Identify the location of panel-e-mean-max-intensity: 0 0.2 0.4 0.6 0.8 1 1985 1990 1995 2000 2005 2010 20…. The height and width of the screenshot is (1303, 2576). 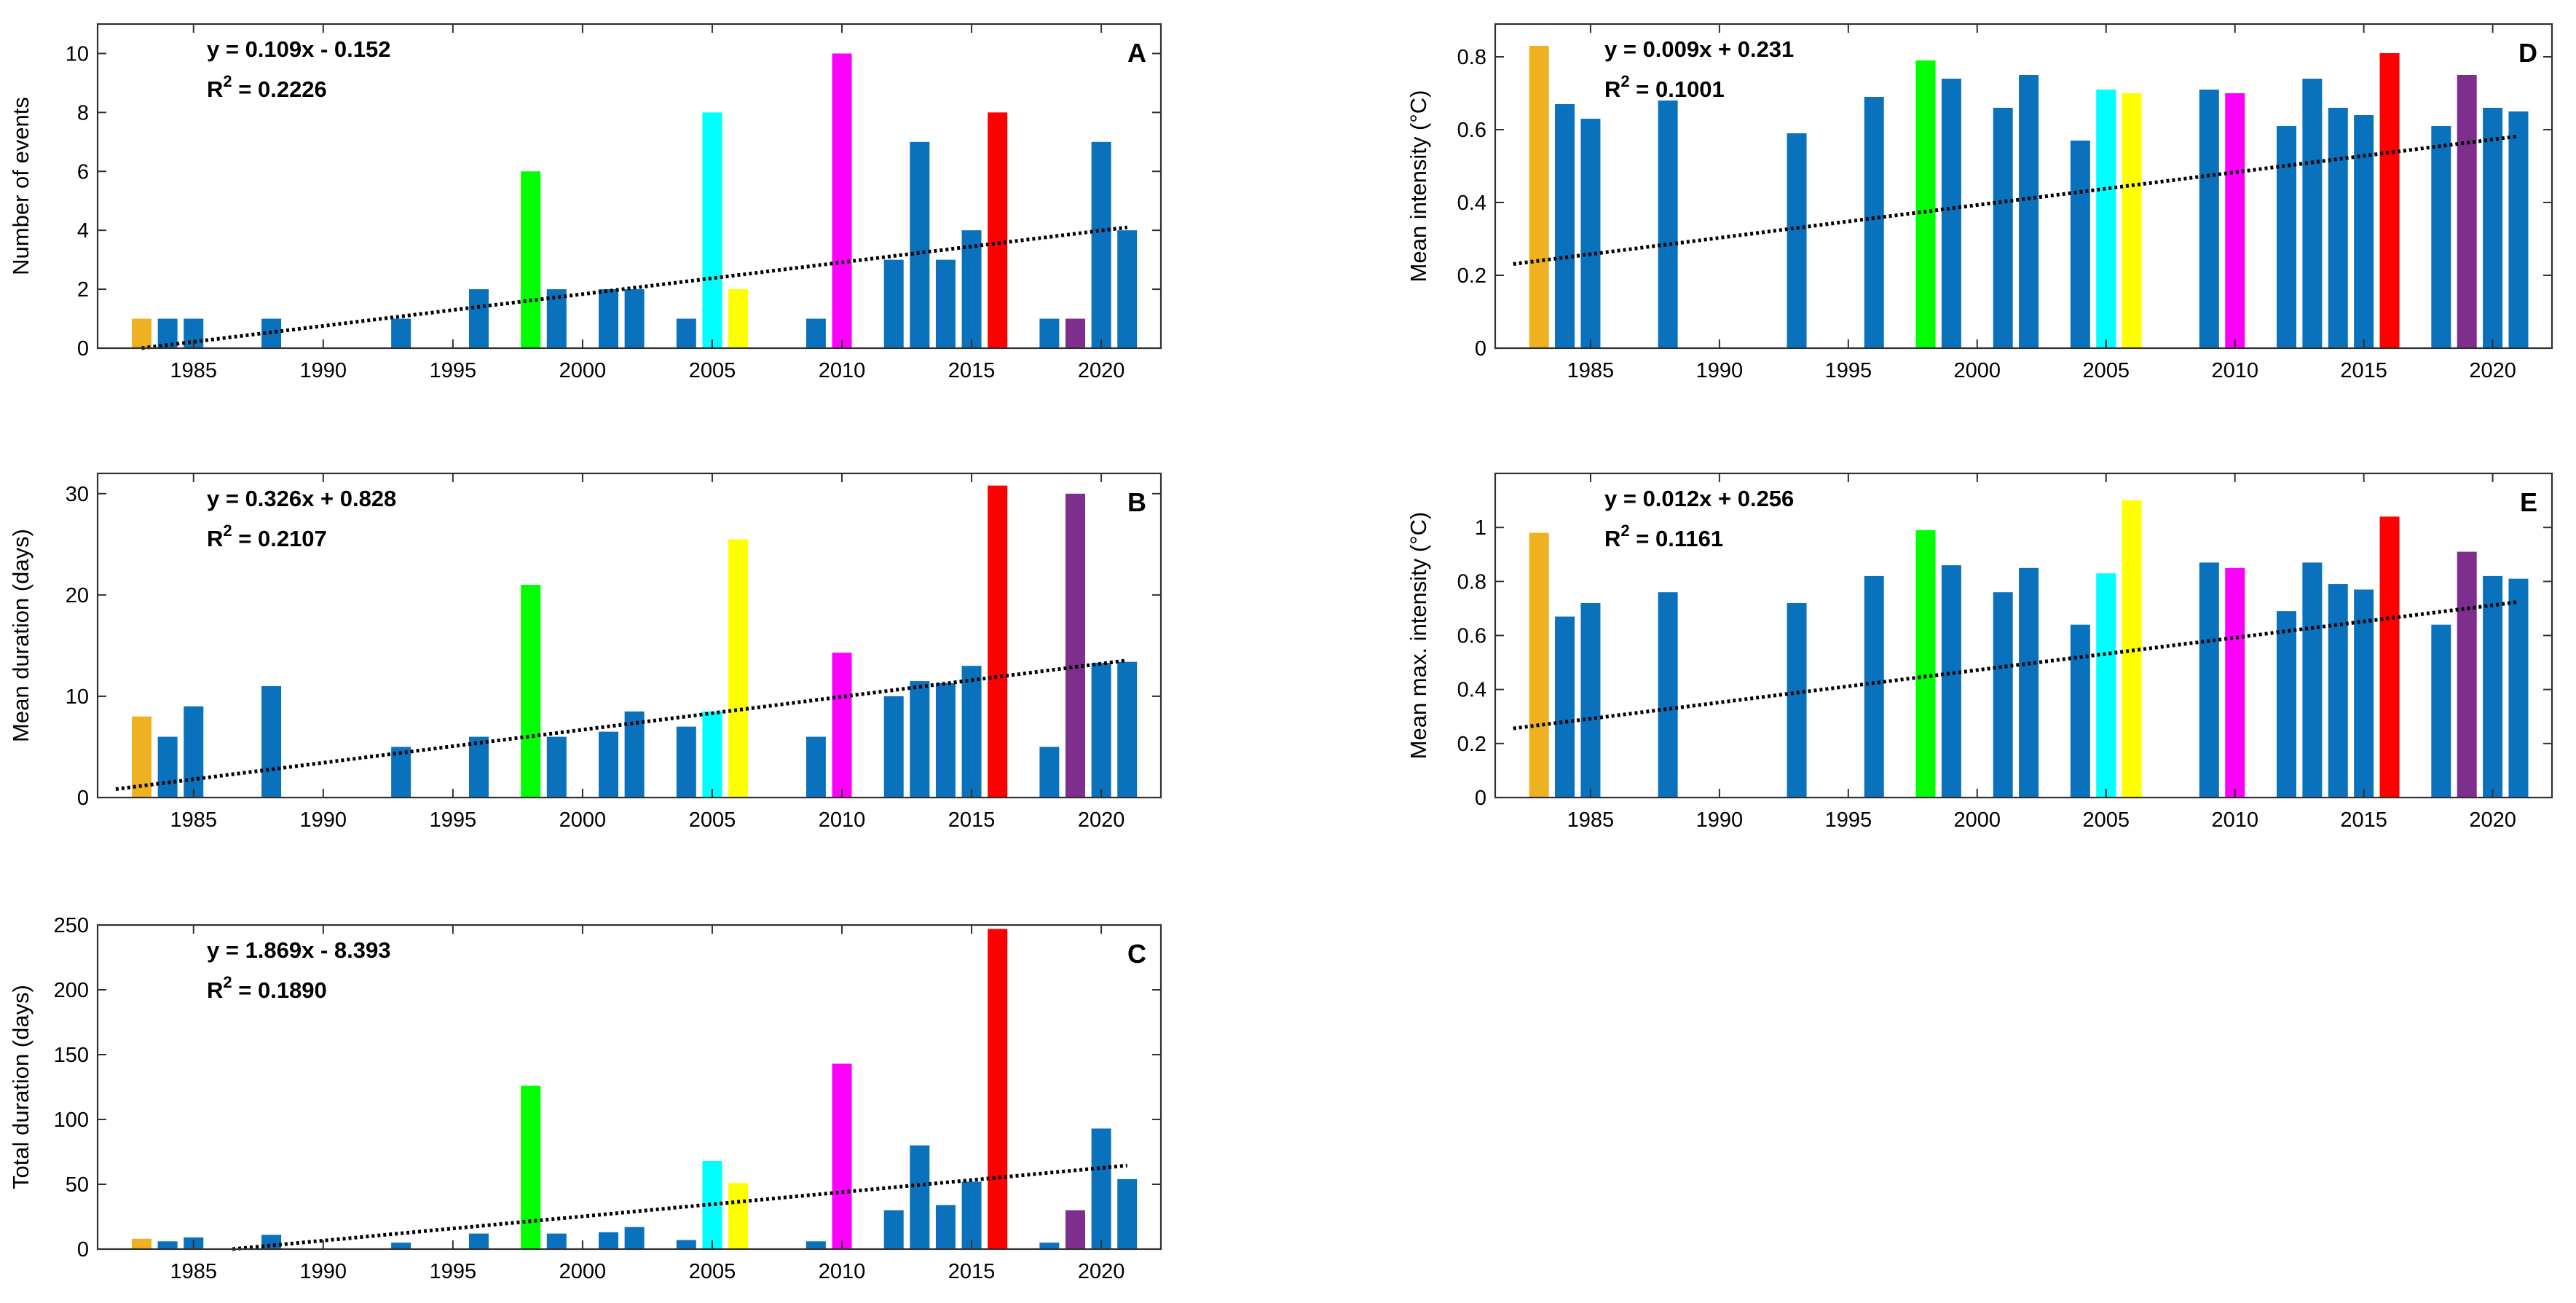
(1979, 652).